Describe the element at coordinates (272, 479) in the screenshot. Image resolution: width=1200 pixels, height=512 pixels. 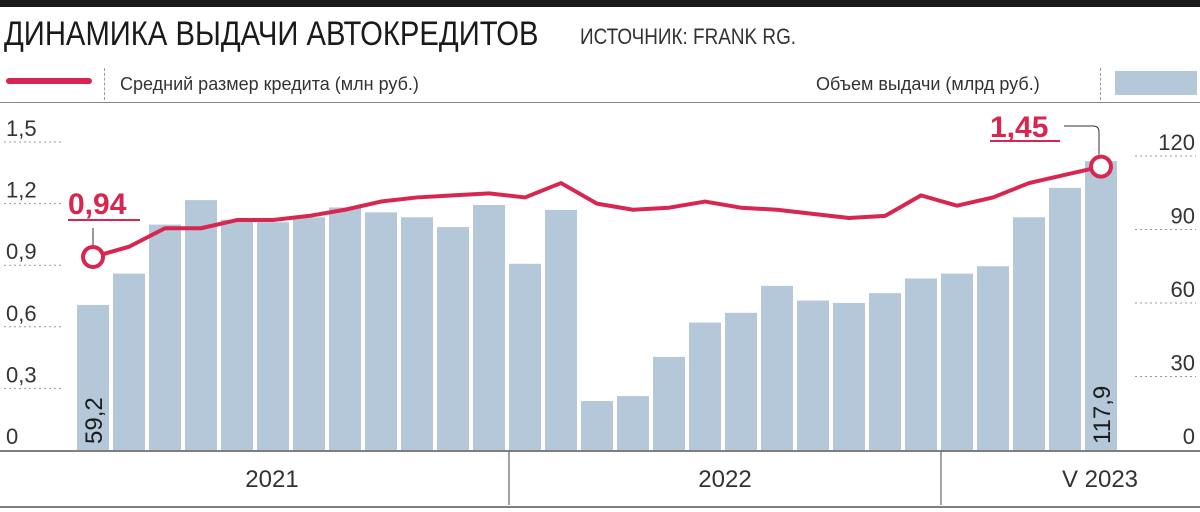
I see `year-label-2021: 2021` at that location.